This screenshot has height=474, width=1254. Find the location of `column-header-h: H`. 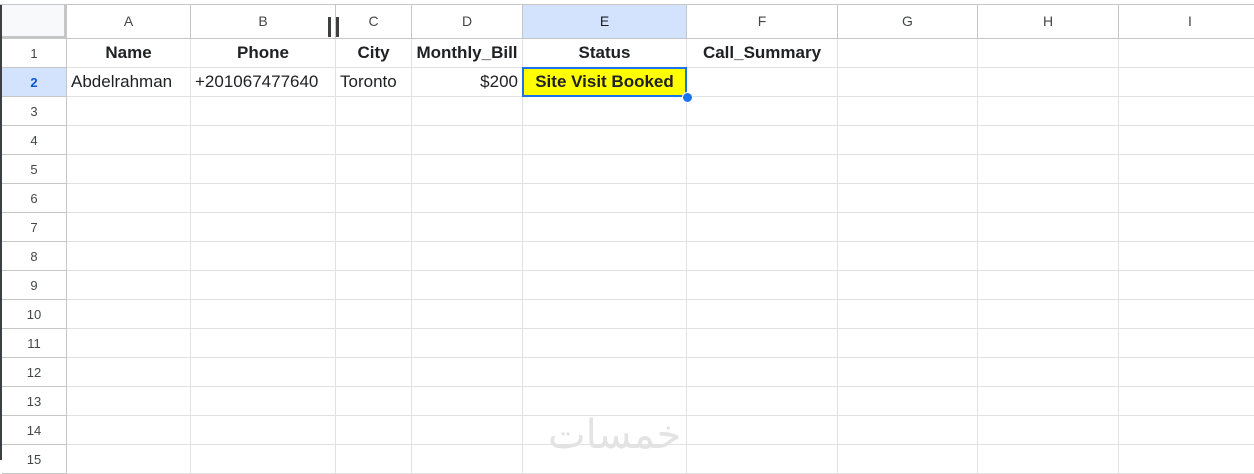

column-header-h: H is located at coordinates (1048, 22).